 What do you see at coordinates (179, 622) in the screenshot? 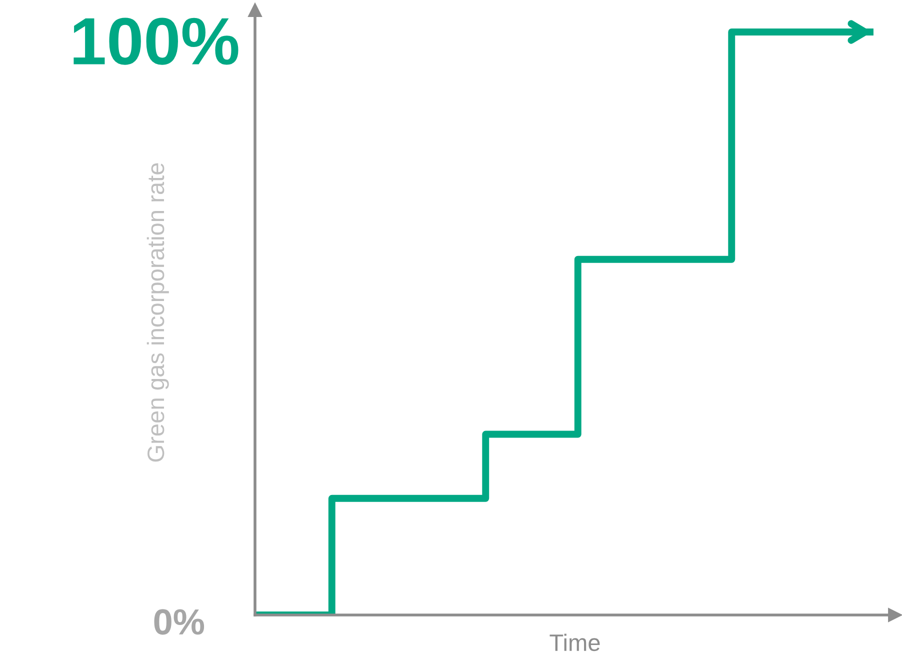
I see `text: 0%` at bounding box center [179, 622].